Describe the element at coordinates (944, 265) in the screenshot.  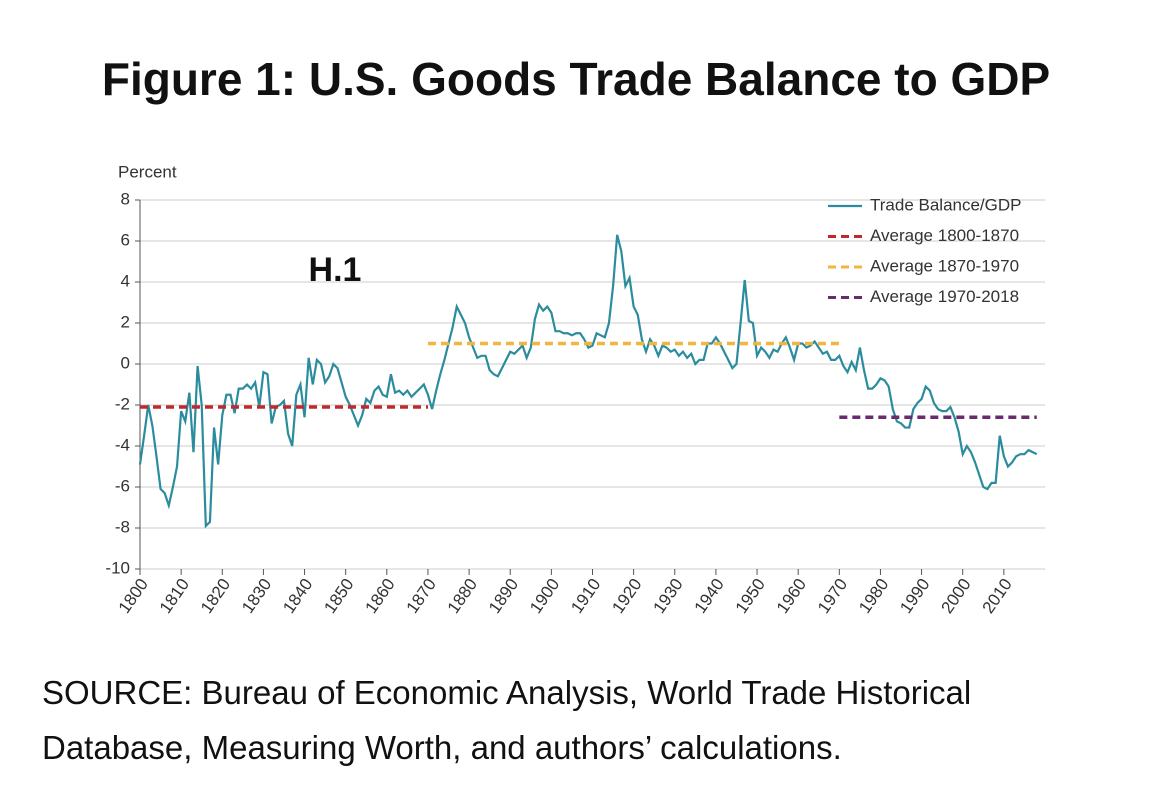
I see `legend-label: Average 1870-1970` at that location.